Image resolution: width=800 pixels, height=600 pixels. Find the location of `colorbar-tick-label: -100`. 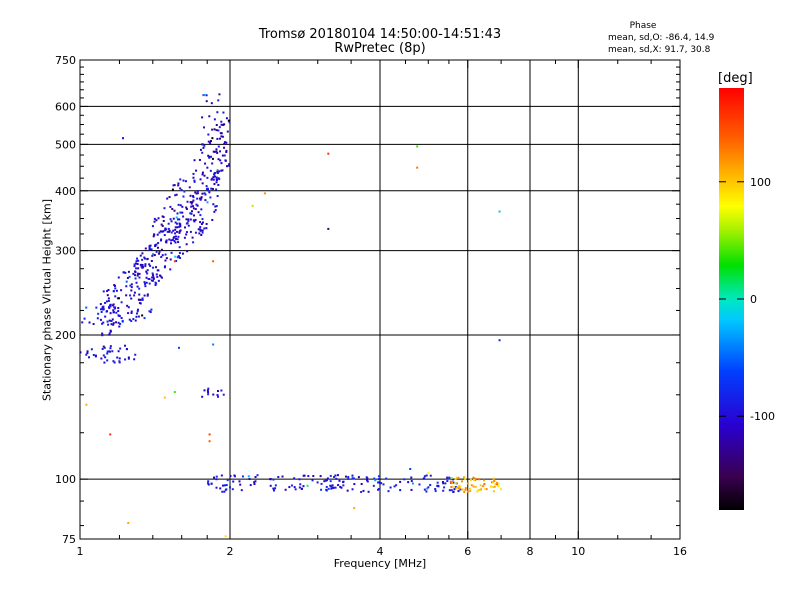

colorbar-tick-label: -100 is located at coordinates (762, 416).